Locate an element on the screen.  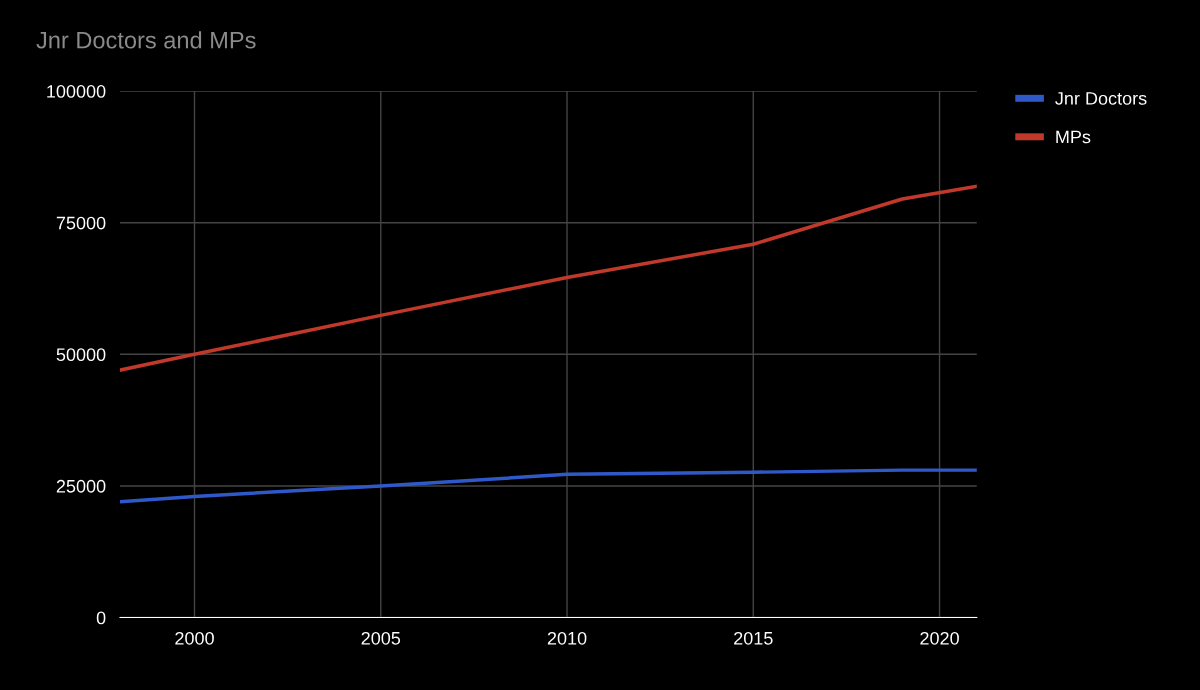
legend-label: MPs is located at coordinates (1073, 137).